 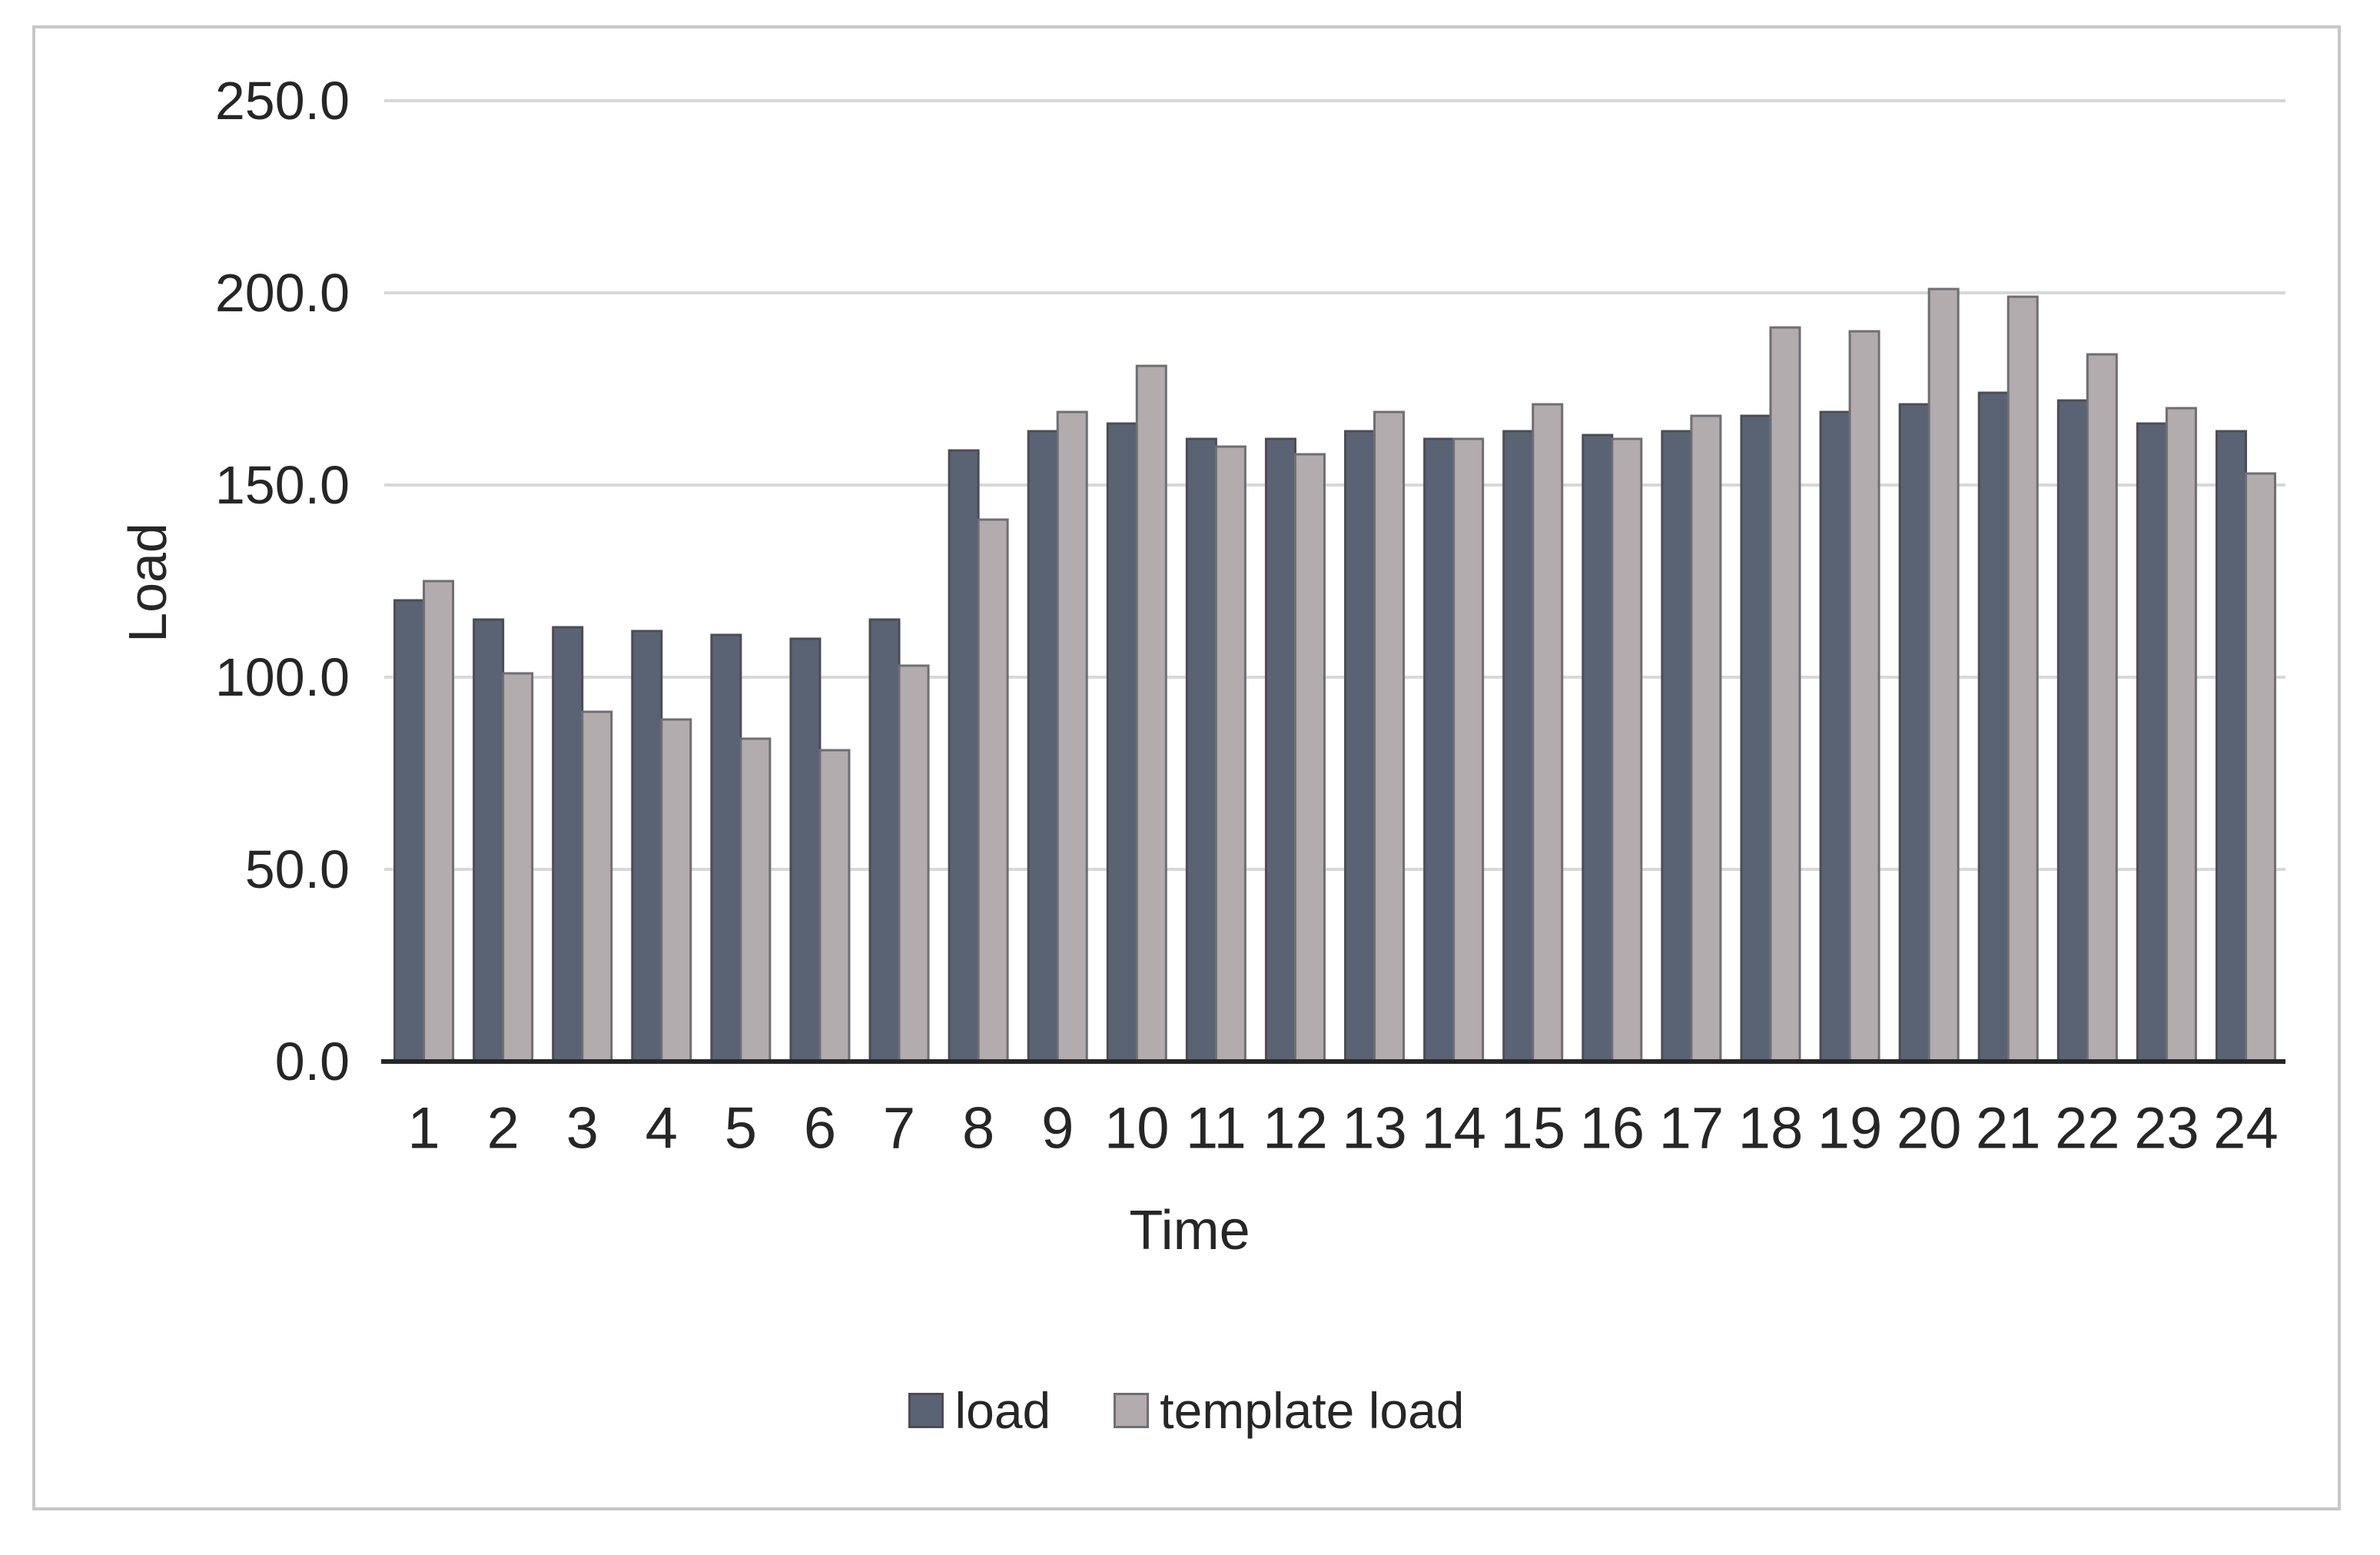 What do you see at coordinates (926, 1410) in the screenshot?
I see `legend-swatch-load` at bounding box center [926, 1410].